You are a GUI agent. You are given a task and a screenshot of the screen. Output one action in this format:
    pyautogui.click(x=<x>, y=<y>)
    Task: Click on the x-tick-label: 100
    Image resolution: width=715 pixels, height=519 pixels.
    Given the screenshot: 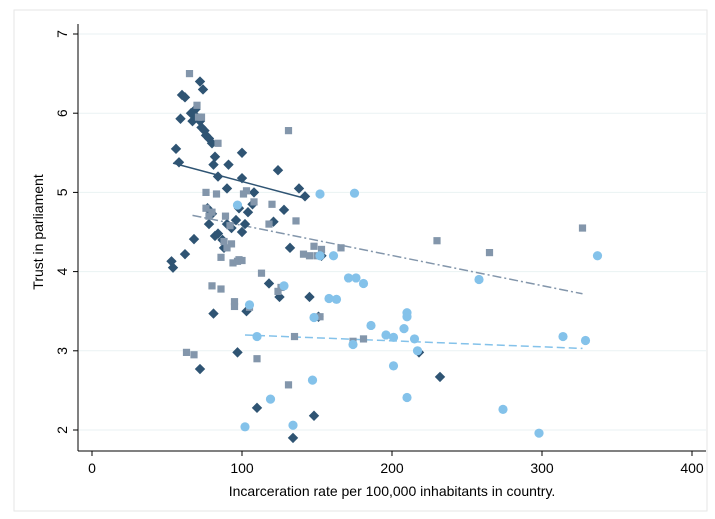 What is the action you would take?
    pyautogui.click(x=242, y=468)
    